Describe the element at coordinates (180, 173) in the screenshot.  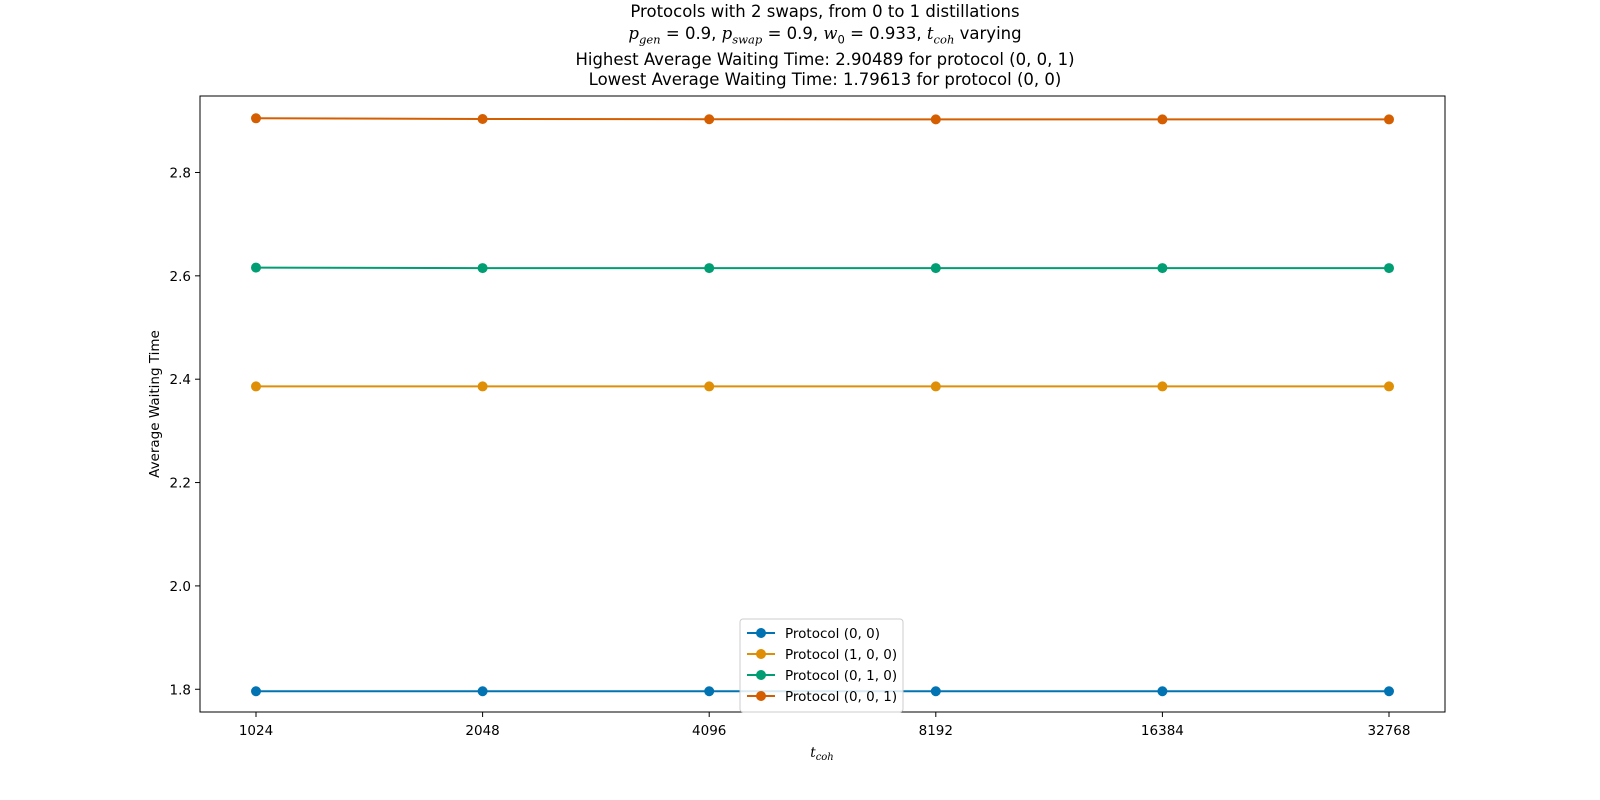
I see `y-tick-label: 2.8` at that location.